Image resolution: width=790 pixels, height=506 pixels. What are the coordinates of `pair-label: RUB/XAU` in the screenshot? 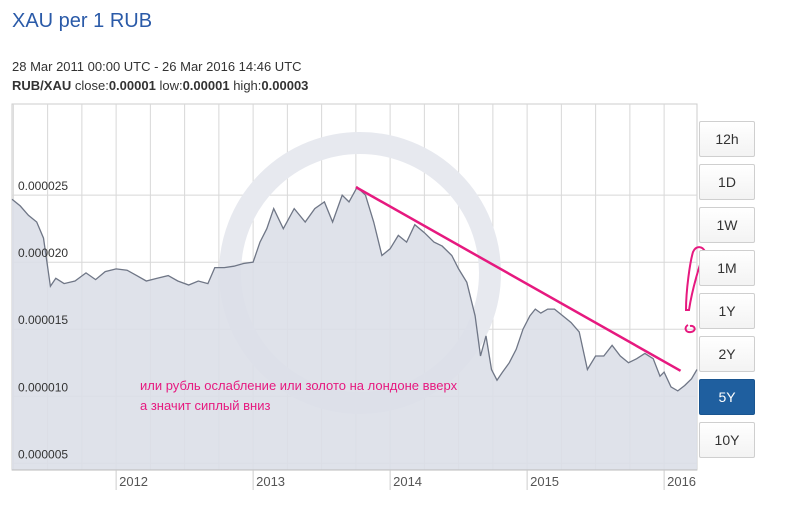 It's located at (42, 85).